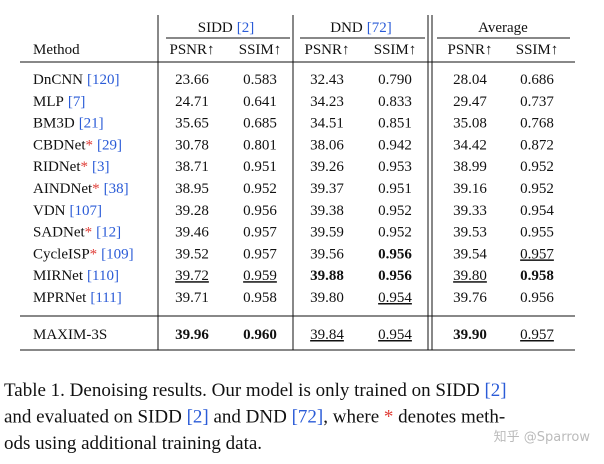  What do you see at coordinates (59, 145) in the screenshot?
I see `method: CBDNet` at bounding box center [59, 145].